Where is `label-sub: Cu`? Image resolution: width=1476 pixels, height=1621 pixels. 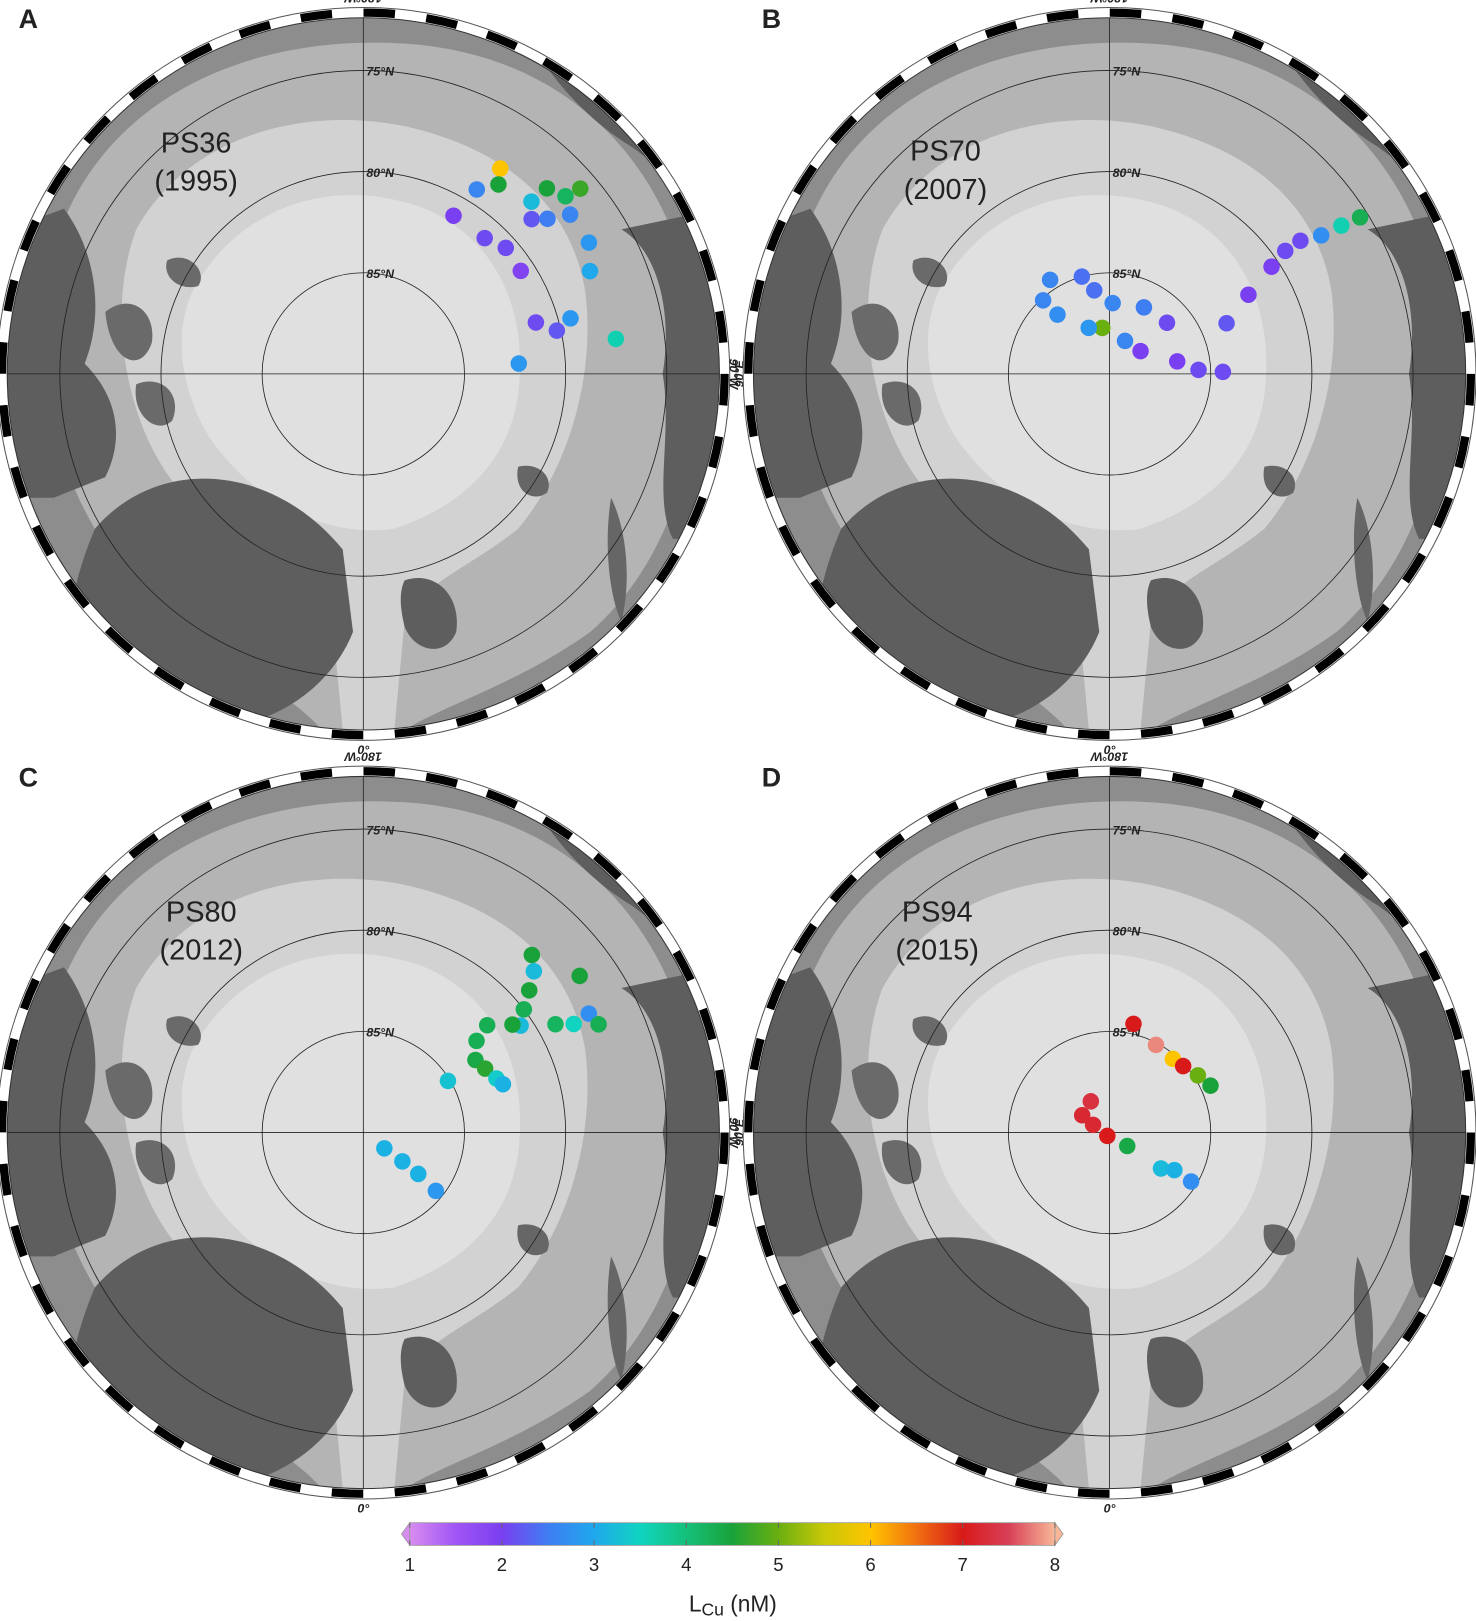
label-sub: Cu is located at coordinates (712, 1609).